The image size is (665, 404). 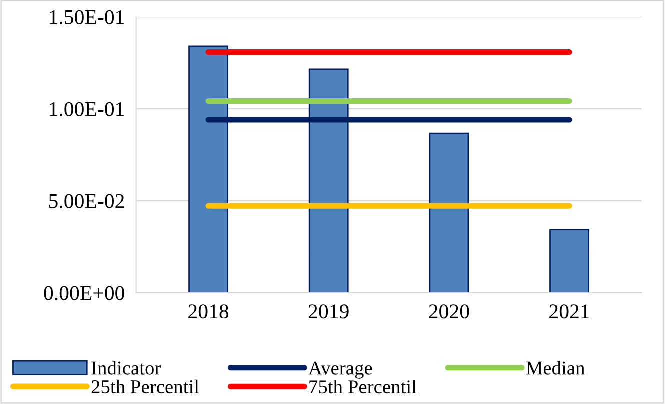 I want to click on legend-label: Median, so click(x=555, y=368).